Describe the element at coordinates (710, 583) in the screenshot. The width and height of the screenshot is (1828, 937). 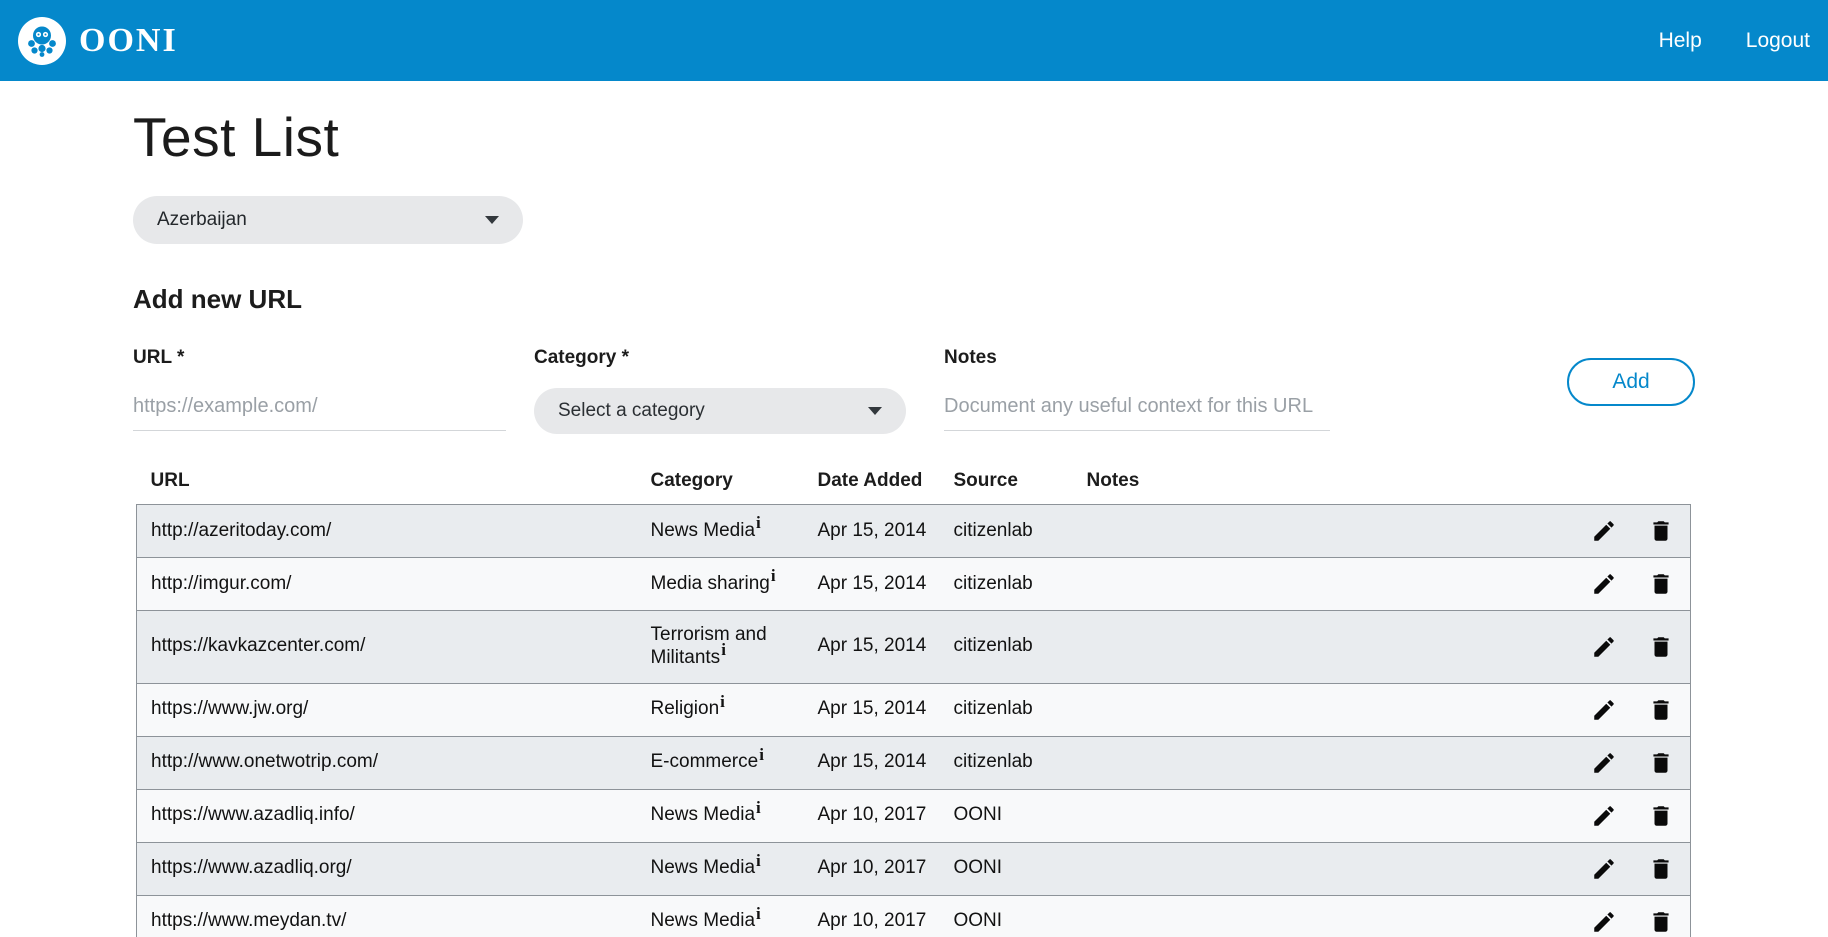
I see `category-text: Media sharing` at that location.